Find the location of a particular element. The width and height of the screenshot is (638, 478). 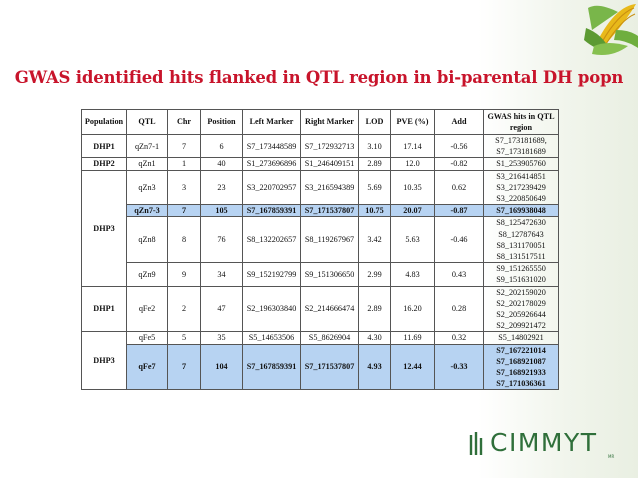

right-marker-cell: S7_172932713 is located at coordinates (329, 146).